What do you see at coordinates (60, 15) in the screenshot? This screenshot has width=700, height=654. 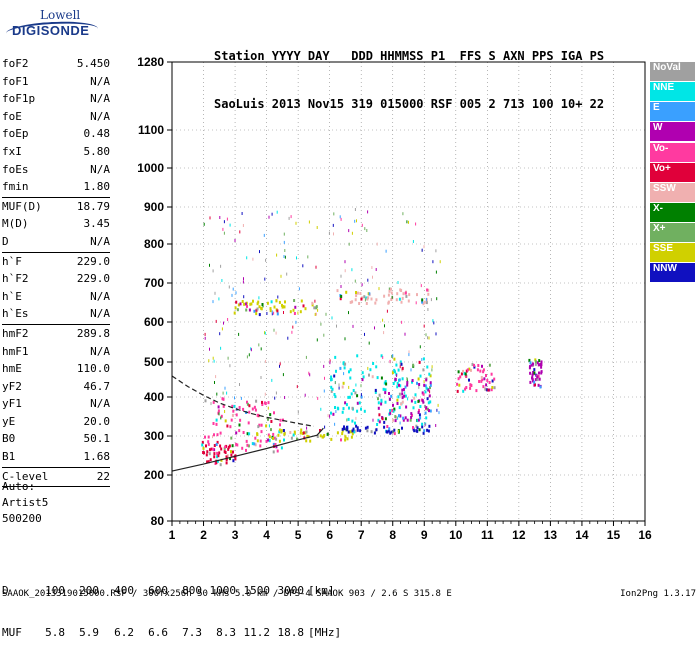 I see `logo-lowell-text: Lowell` at bounding box center [60, 15].